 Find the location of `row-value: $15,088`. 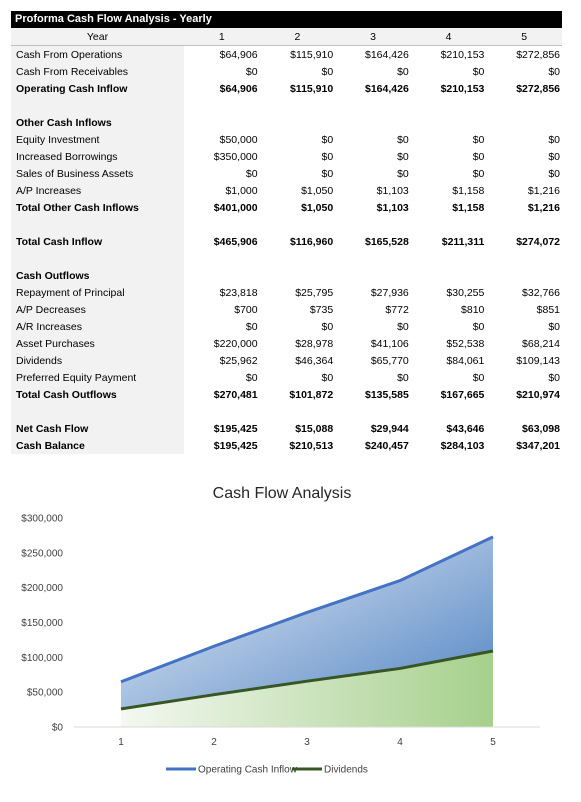

row-value: $15,088 is located at coordinates (314, 428).